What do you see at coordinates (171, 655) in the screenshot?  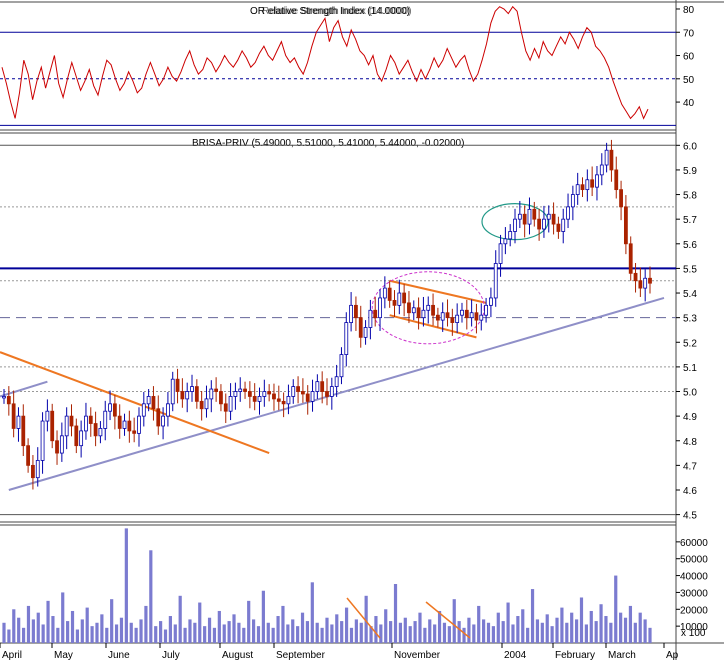 I see `x-tick-label: July` at bounding box center [171, 655].